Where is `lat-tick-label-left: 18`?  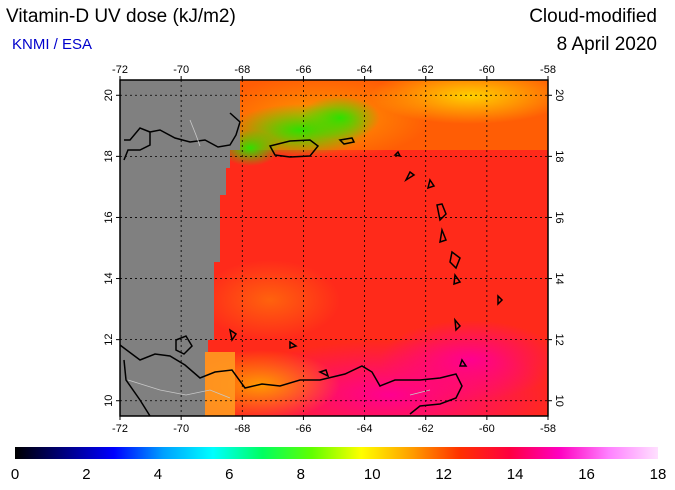
lat-tick-label-left: 18 is located at coordinates (109, 156).